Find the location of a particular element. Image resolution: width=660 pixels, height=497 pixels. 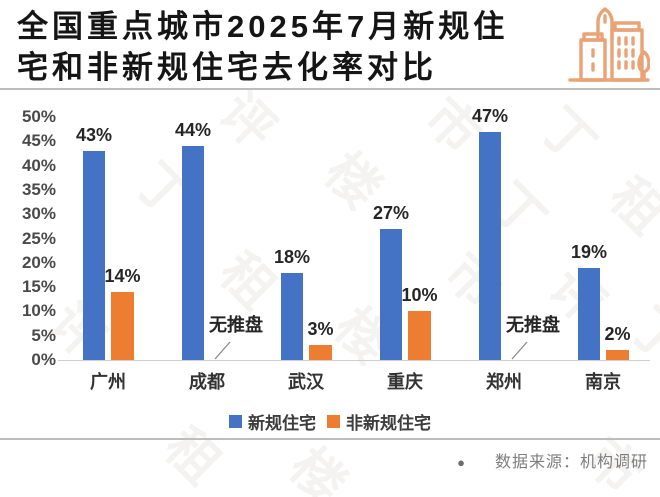

value-label: 2% is located at coordinates (617, 334).